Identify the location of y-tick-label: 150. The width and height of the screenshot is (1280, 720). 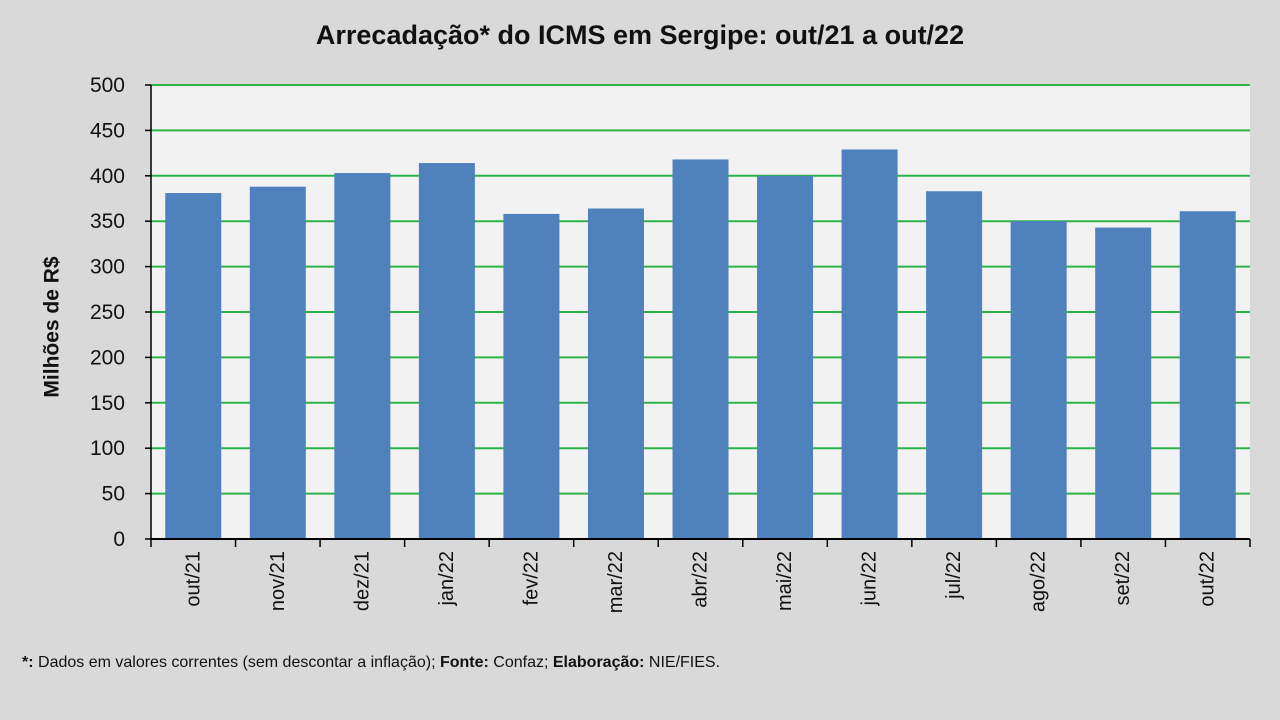
(107, 403).